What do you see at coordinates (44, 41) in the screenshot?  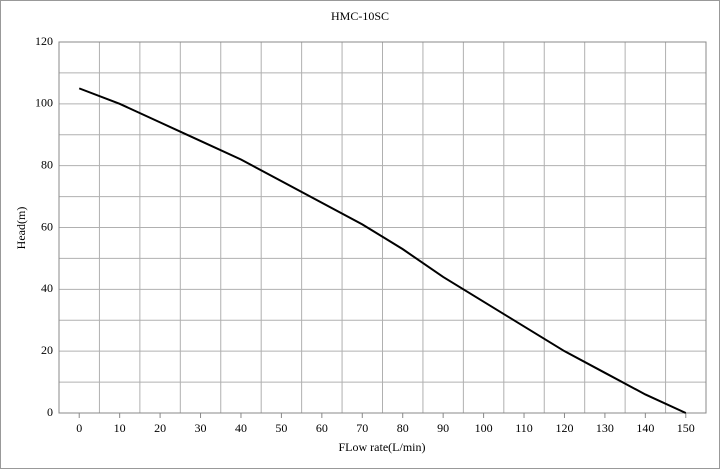 I see `y-tick-label: 120` at bounding box center [44, 41].